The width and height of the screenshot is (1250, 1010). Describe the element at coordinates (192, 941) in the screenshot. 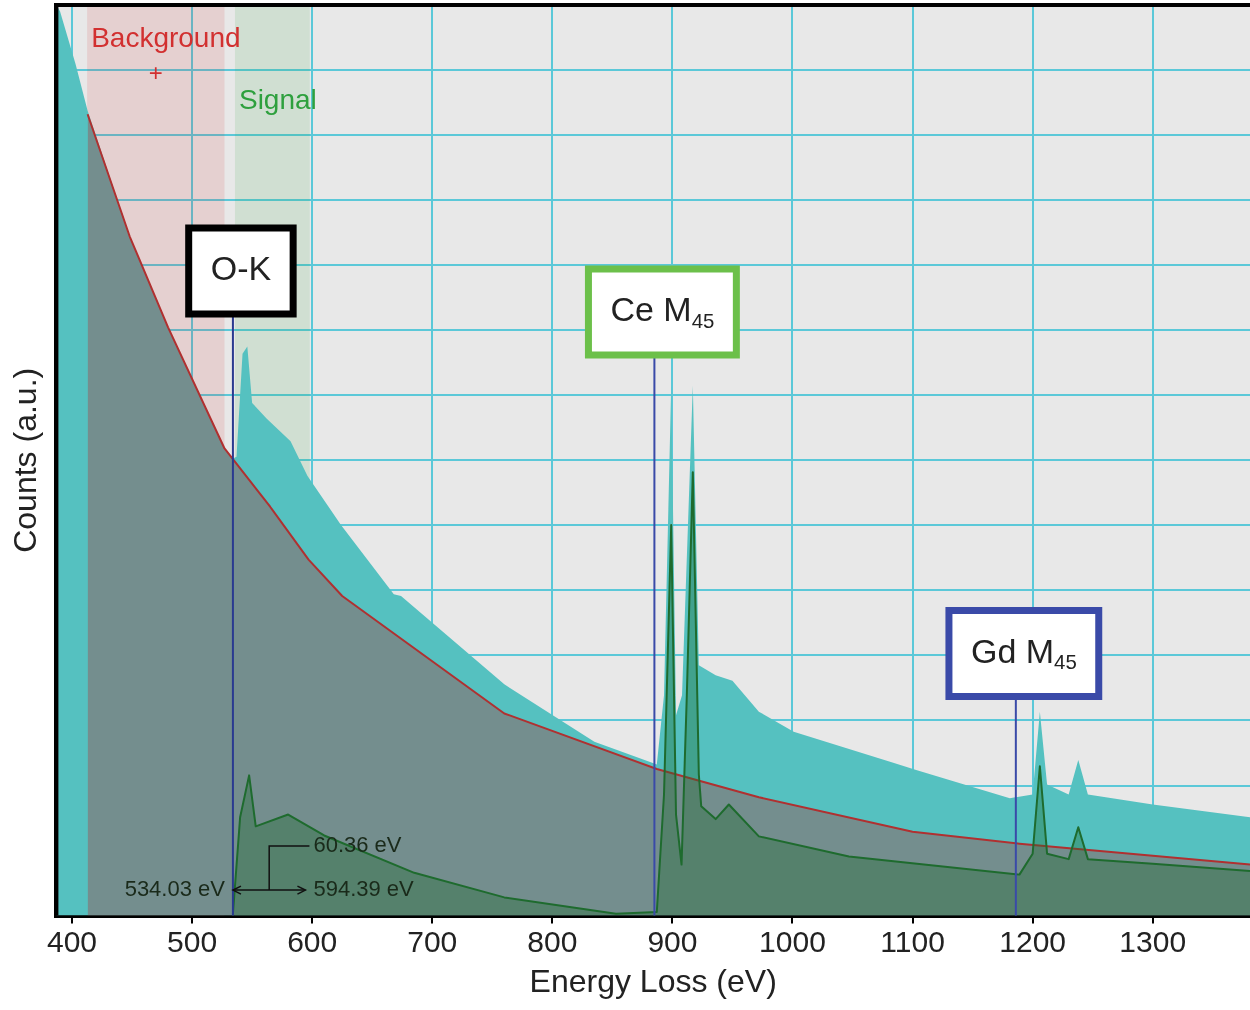

I see `x-tick-label: 500` at that location.